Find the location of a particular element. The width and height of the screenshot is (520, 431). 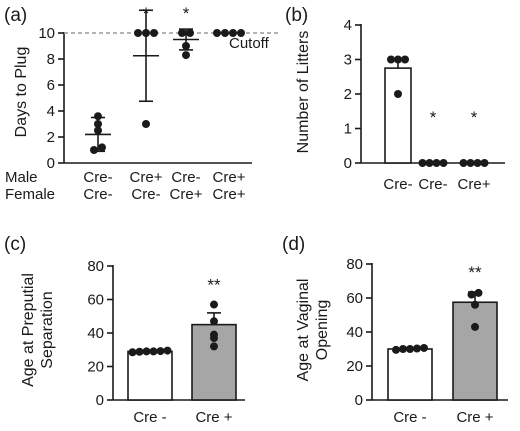

row-label-male: Male is located at coordinates (21, 177).